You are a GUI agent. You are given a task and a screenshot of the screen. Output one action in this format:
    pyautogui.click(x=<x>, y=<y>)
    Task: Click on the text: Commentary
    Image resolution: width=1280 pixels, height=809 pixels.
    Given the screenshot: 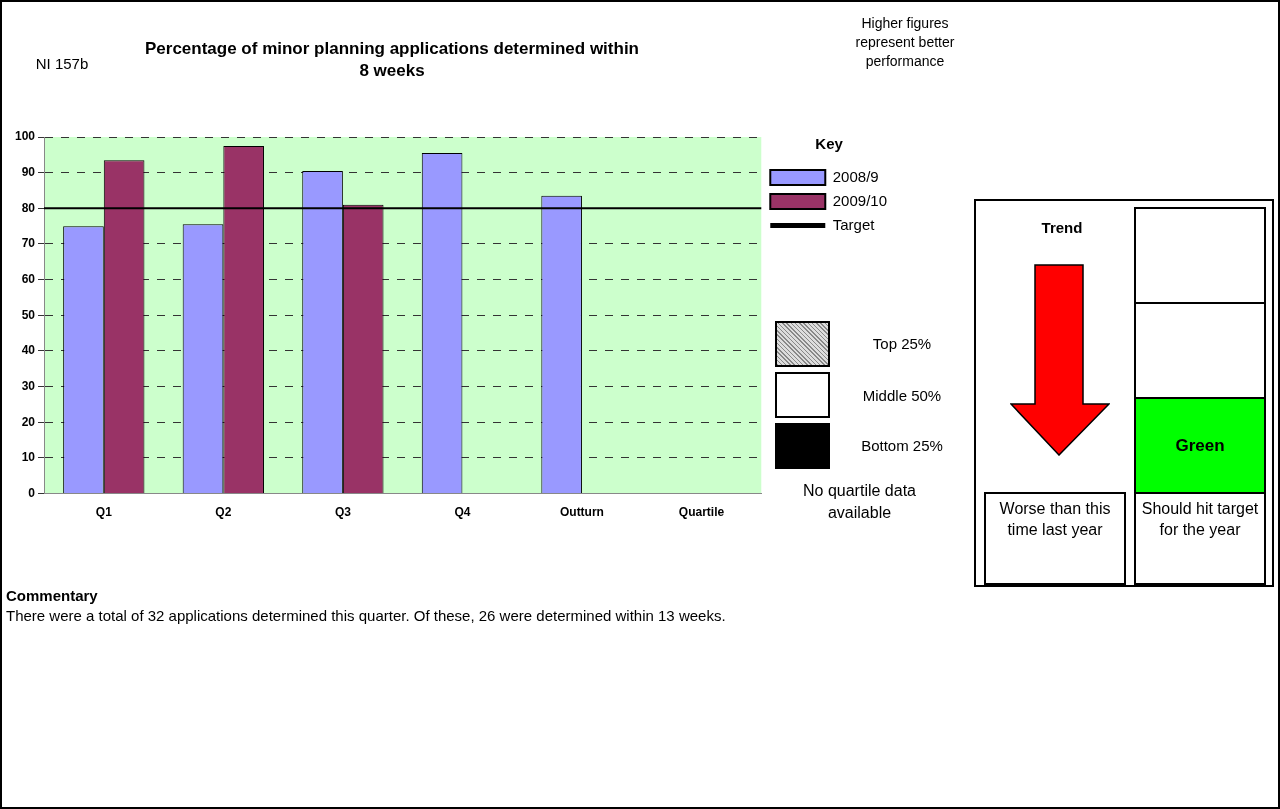 What is the action you would take?
    pyautogui.click(x=52, y=595)
    